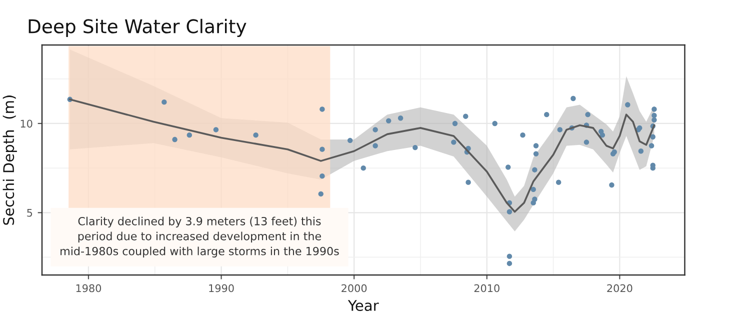 This screenshot has height=331, width=750. Describe the element at coordinates (487, 288) in the screenshot. I see `x-tick-label: 2010` at that location.